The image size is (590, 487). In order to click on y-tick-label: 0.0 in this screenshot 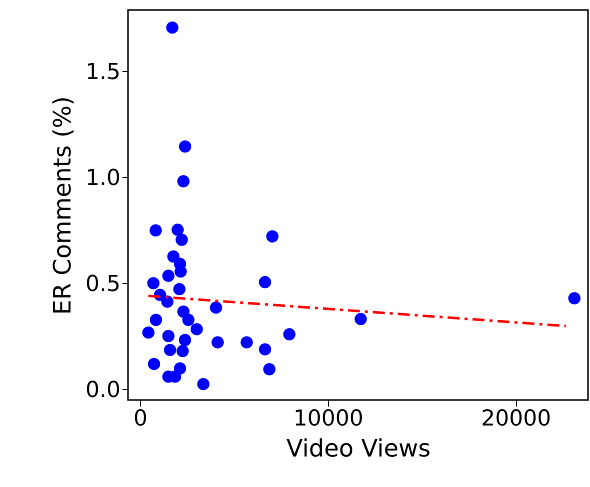, I will do `click(103, 390)`.